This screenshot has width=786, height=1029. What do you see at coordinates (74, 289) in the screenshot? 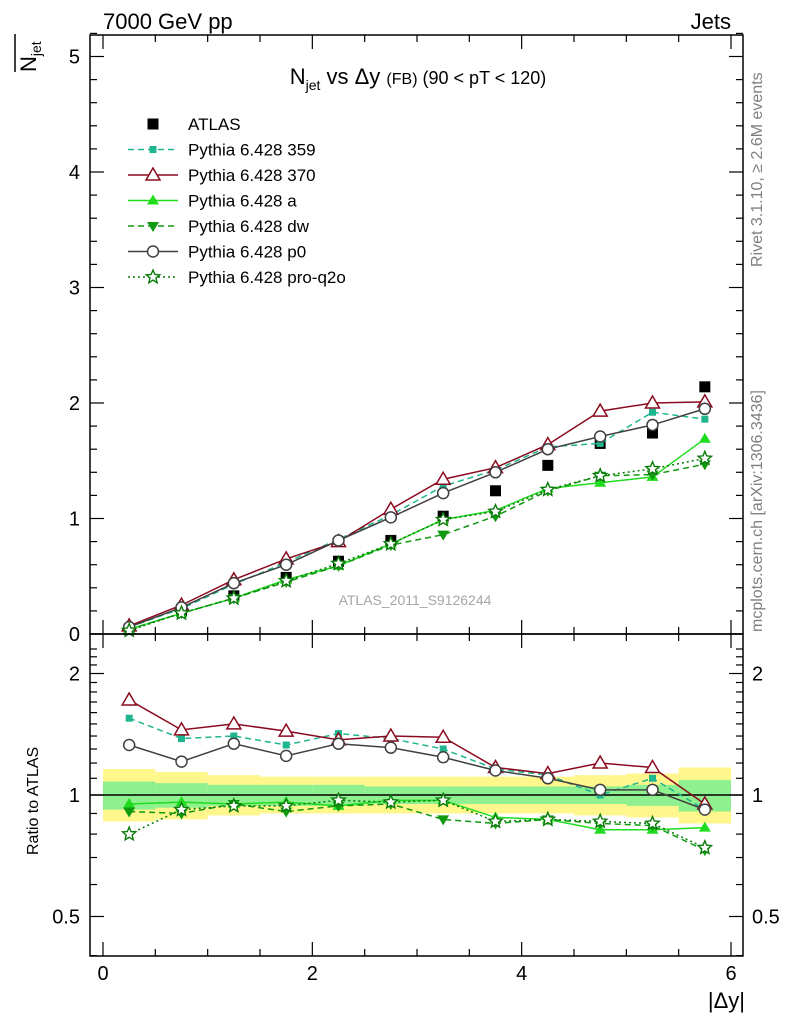
I see `y-tick-label-main: 3` at bounding box center [74, 289].